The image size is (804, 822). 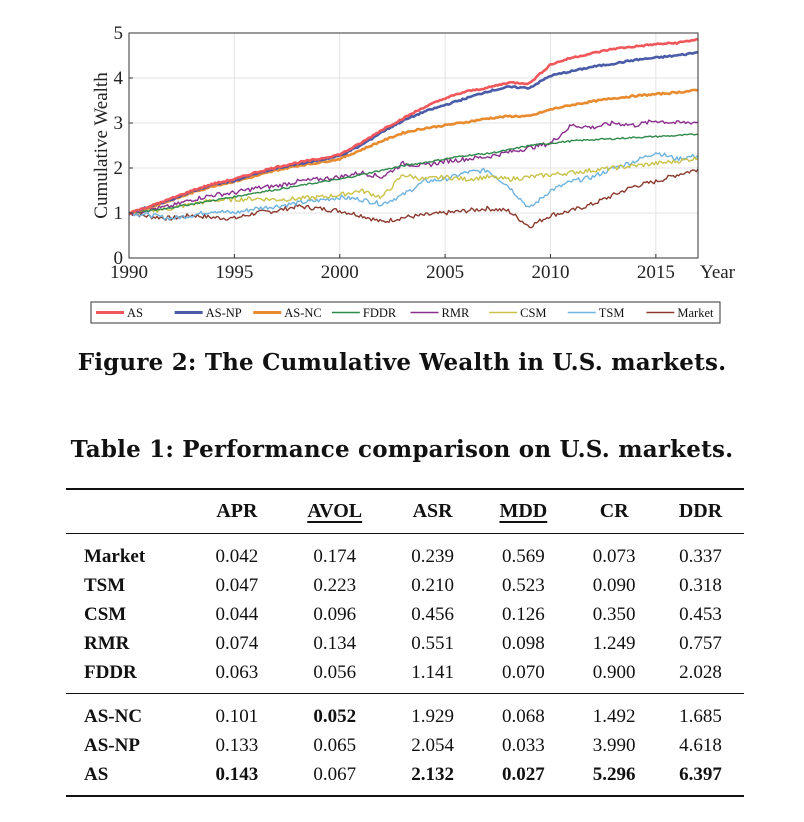 I want to click on series-line-tsm, so click(x=413, y=186).